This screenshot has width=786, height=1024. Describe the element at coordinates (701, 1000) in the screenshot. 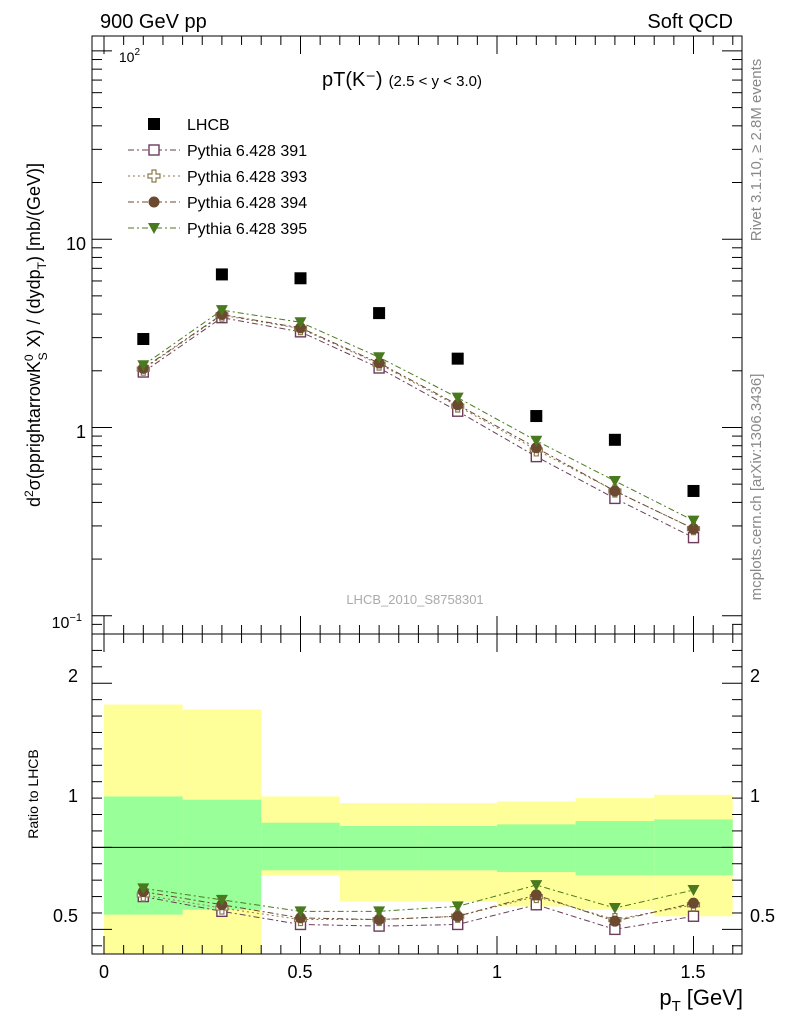

I see `xlabel: pT [GeV]` at that location.